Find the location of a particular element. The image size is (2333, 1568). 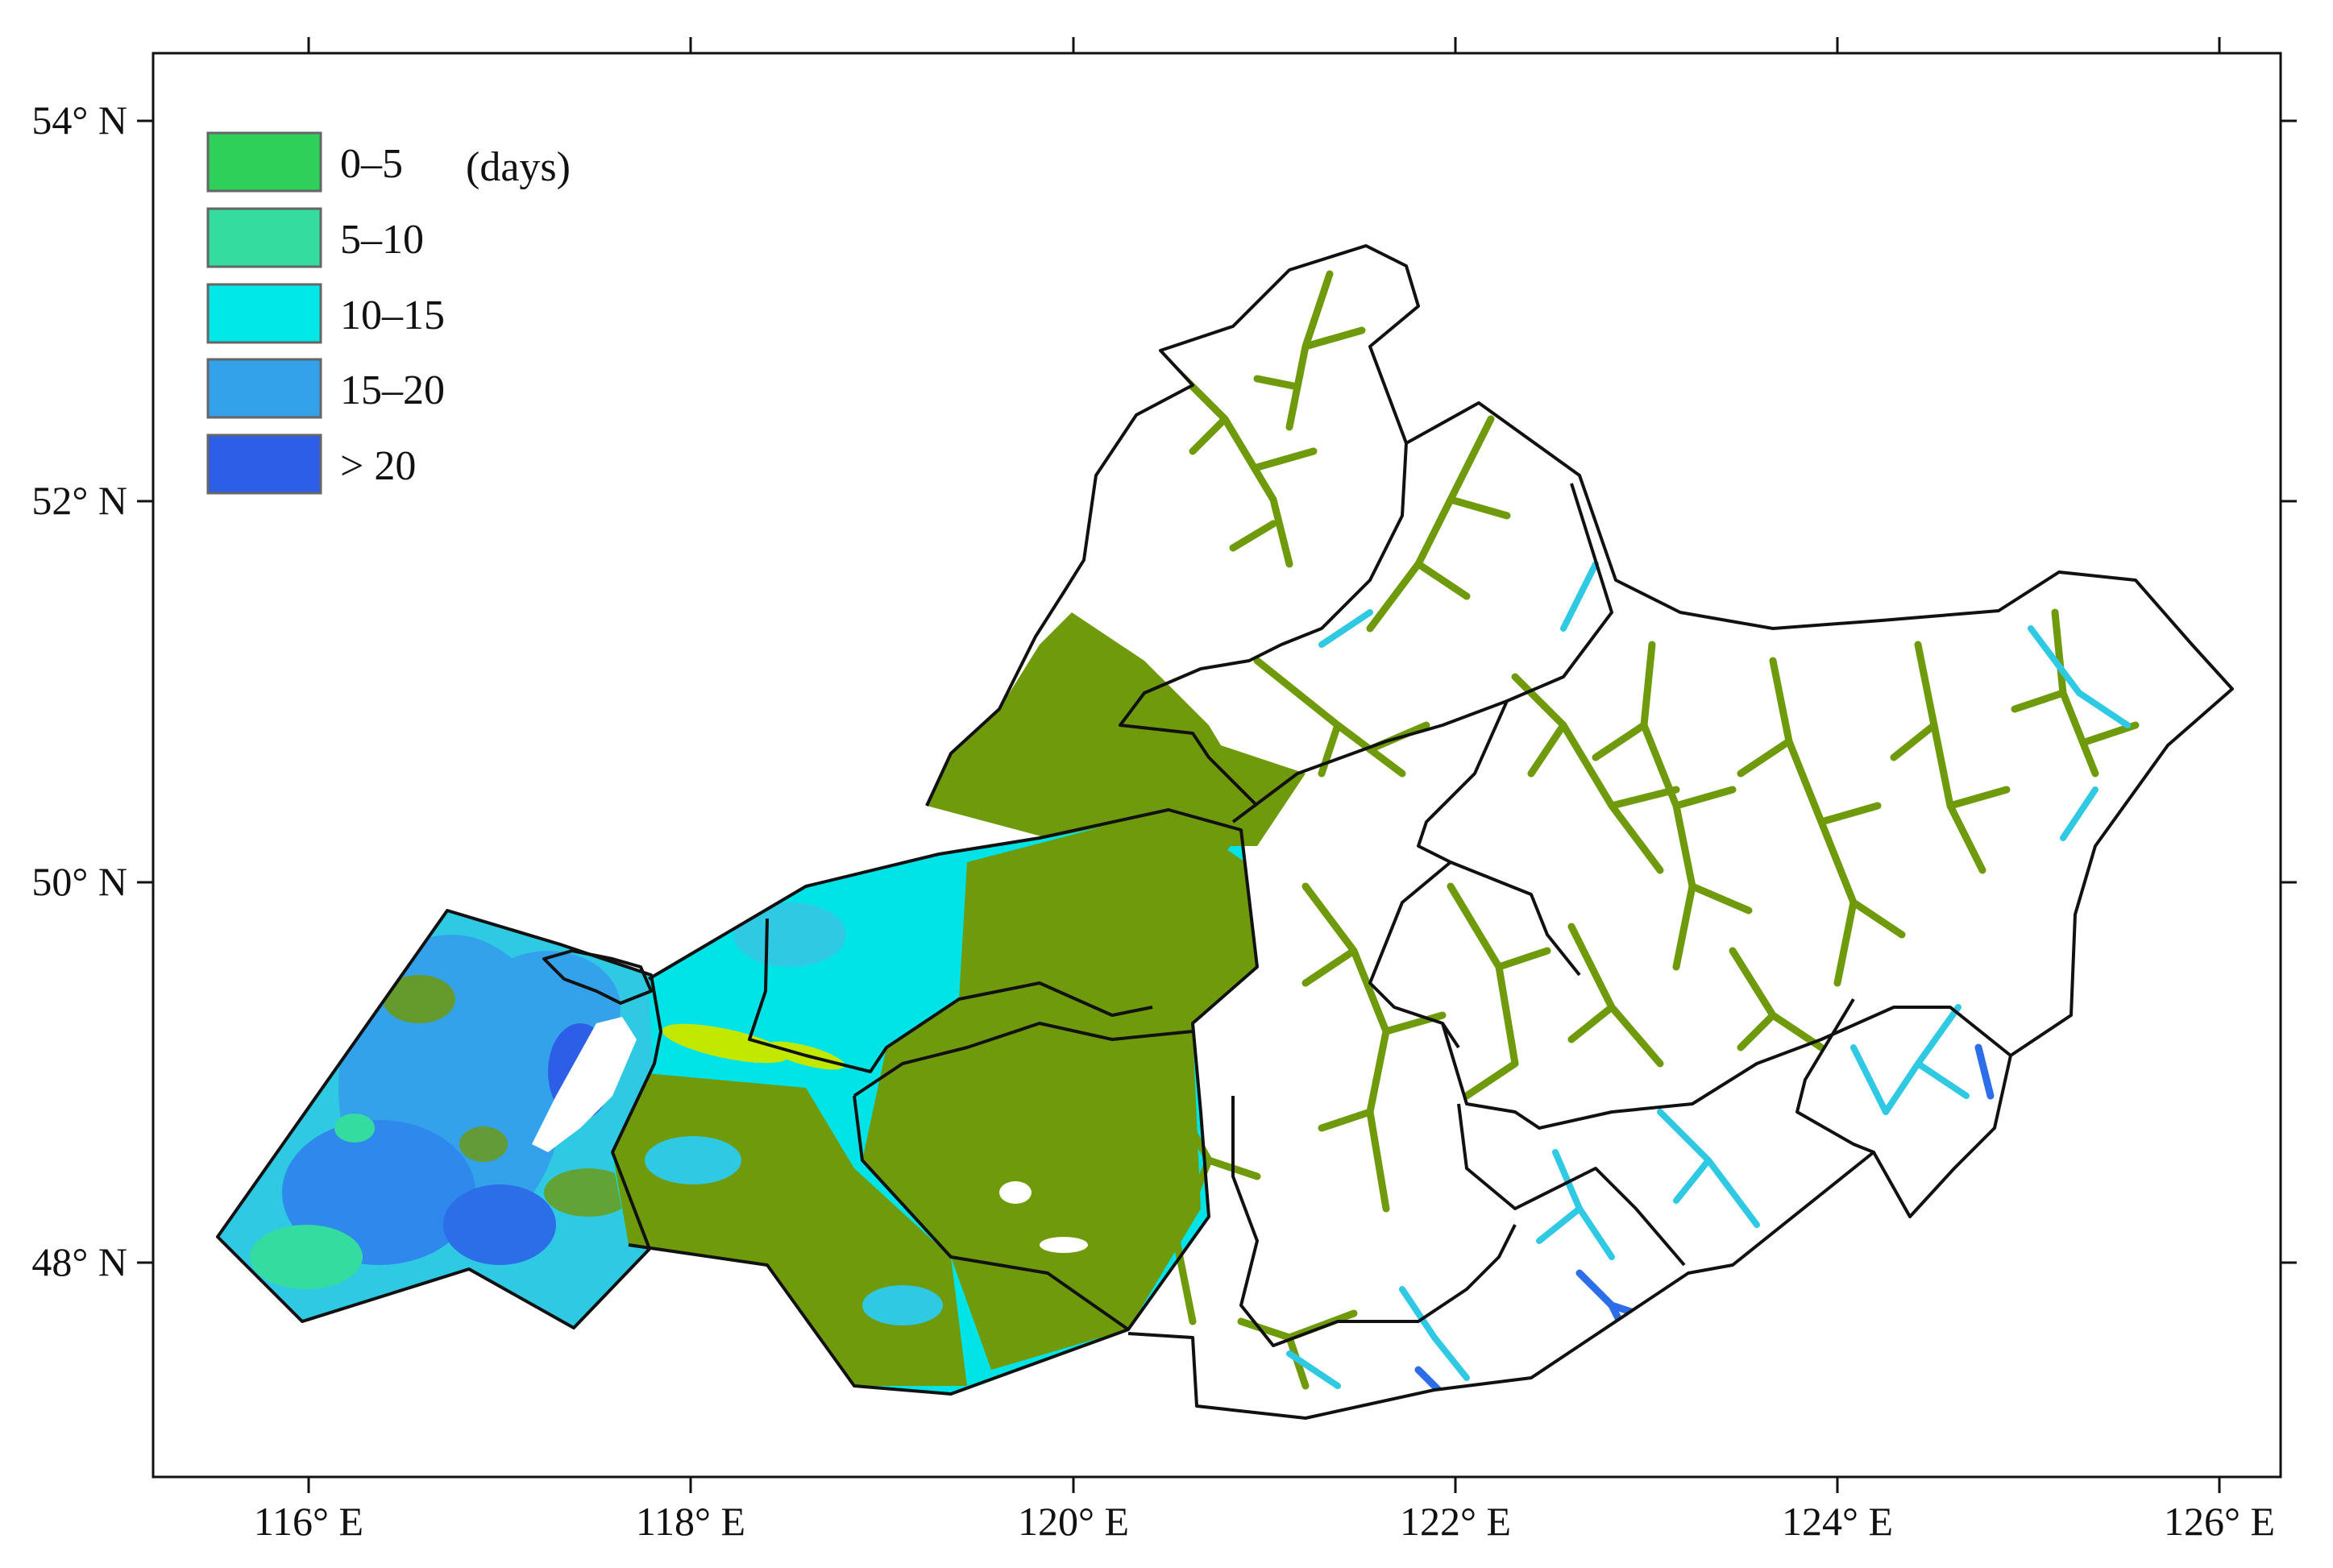

legend-label-15-20: 15–20 is located at coordinates (392, 390).